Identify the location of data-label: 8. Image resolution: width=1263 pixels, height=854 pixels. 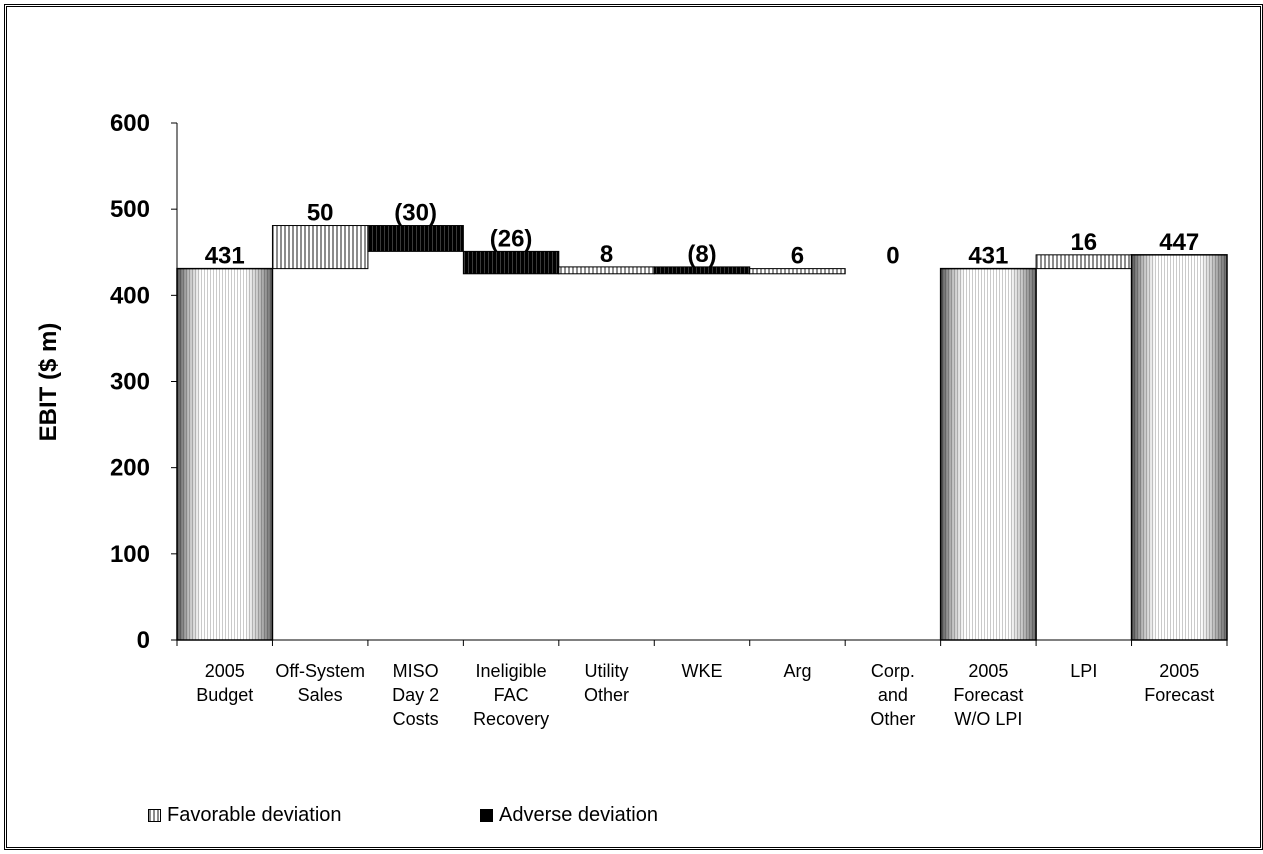
(606, 254).